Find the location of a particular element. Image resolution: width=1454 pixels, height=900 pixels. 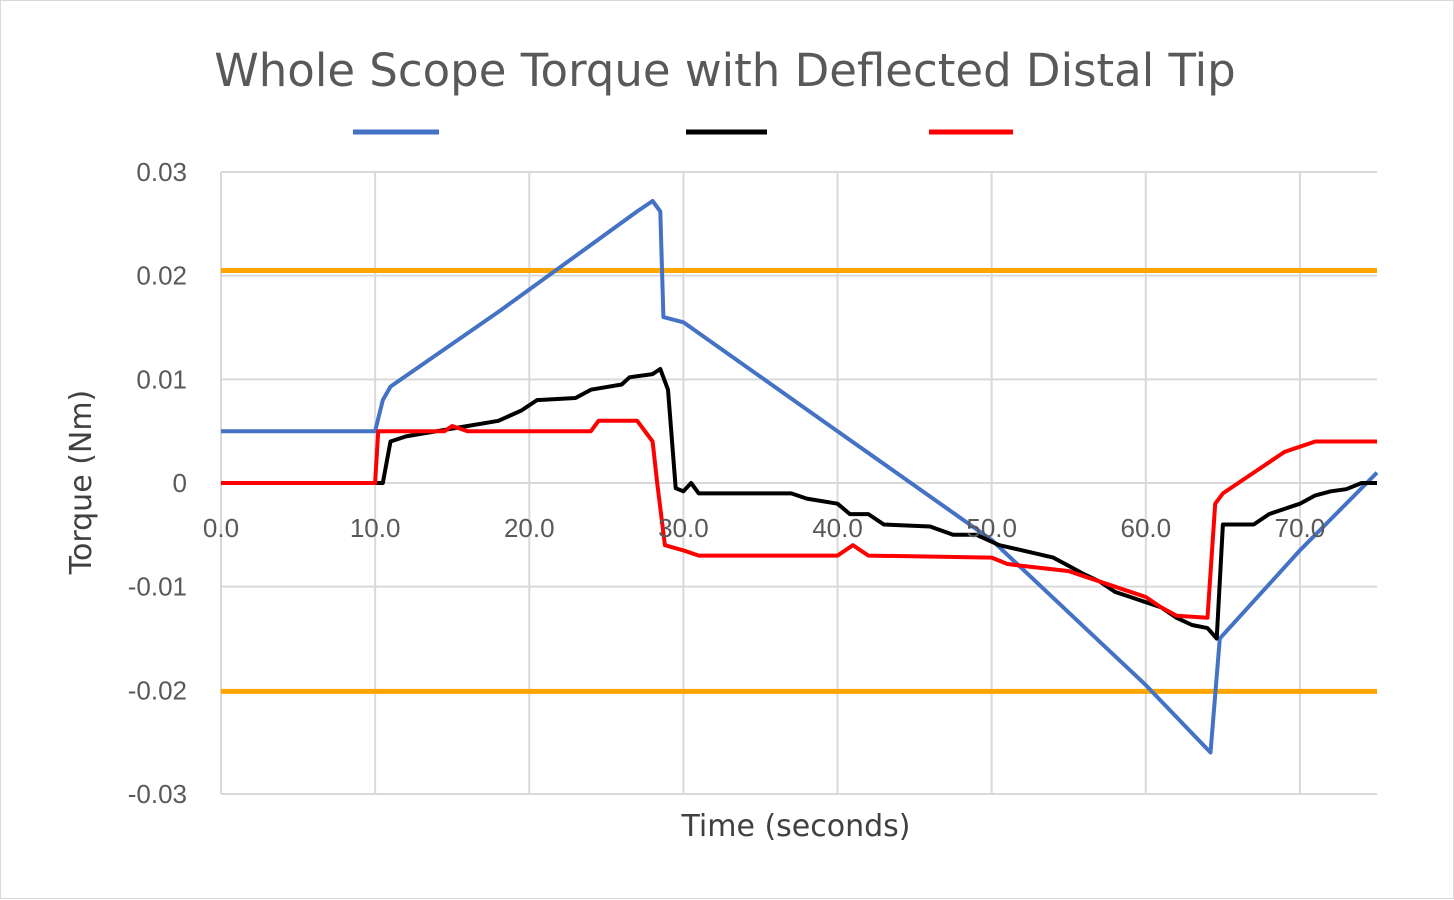

y-tick-label: 0 is located at coordinates (180, 483).